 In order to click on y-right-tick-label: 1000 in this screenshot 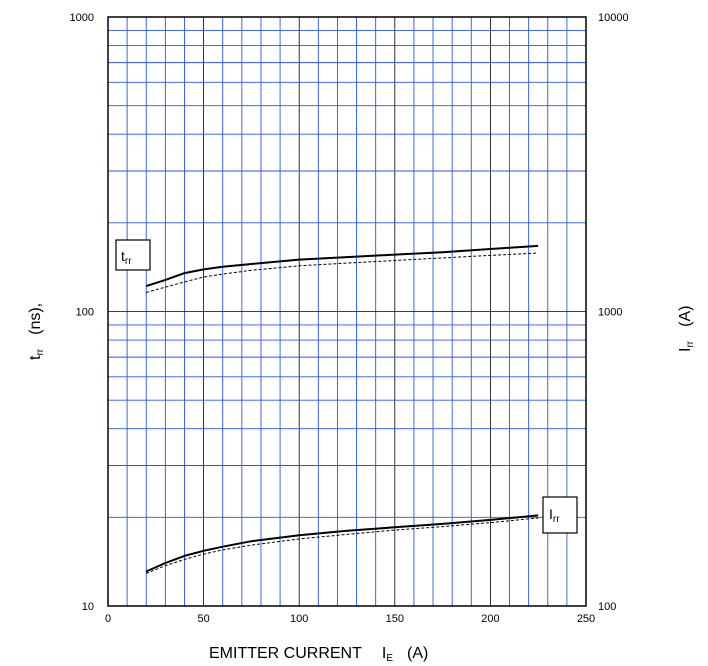, I will do `click(610, 313)`.